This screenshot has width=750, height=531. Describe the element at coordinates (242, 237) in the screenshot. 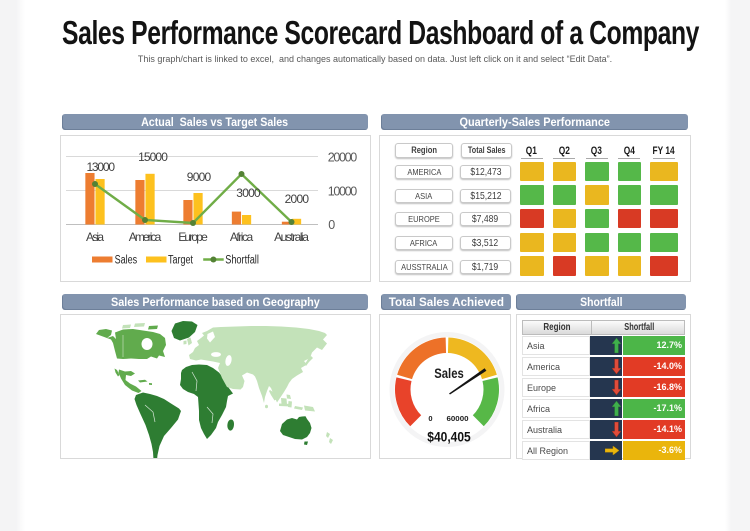

I see `svg-text: Africa` at that location.